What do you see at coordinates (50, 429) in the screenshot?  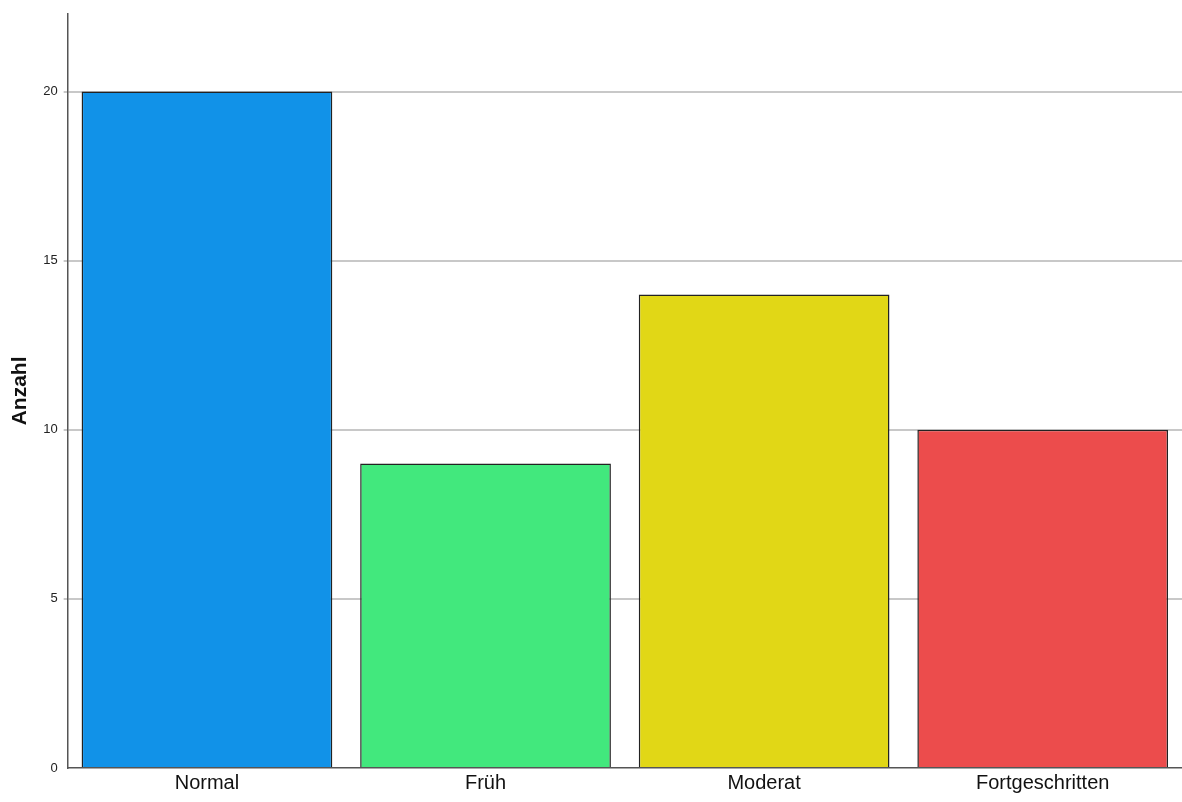 I see `y-tick-label: 10` at bounding box center [50, 429].